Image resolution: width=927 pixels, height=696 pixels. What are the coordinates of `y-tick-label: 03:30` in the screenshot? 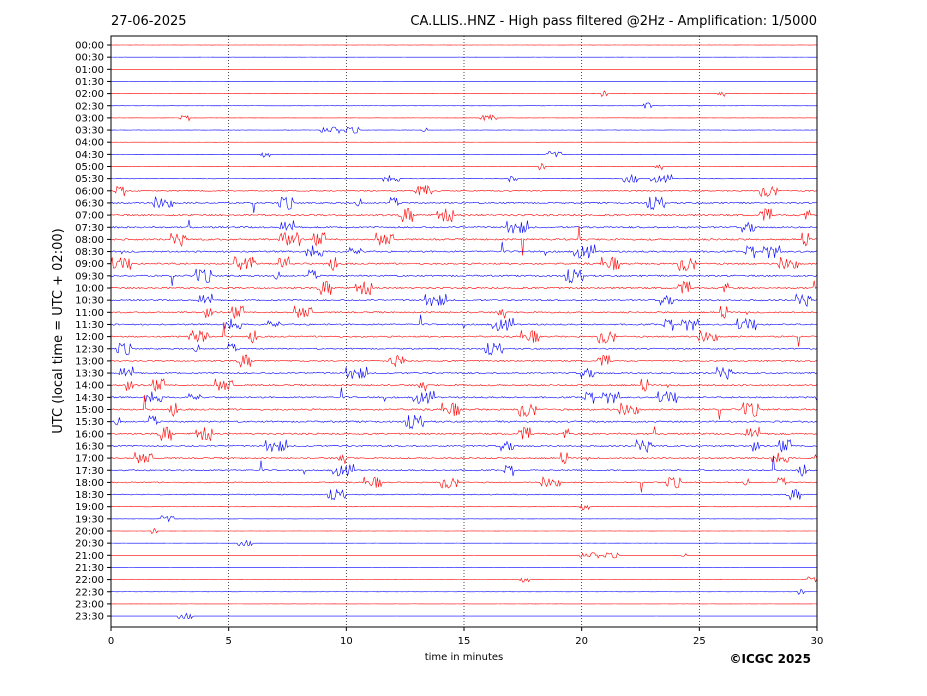 It's located at (89, 131).